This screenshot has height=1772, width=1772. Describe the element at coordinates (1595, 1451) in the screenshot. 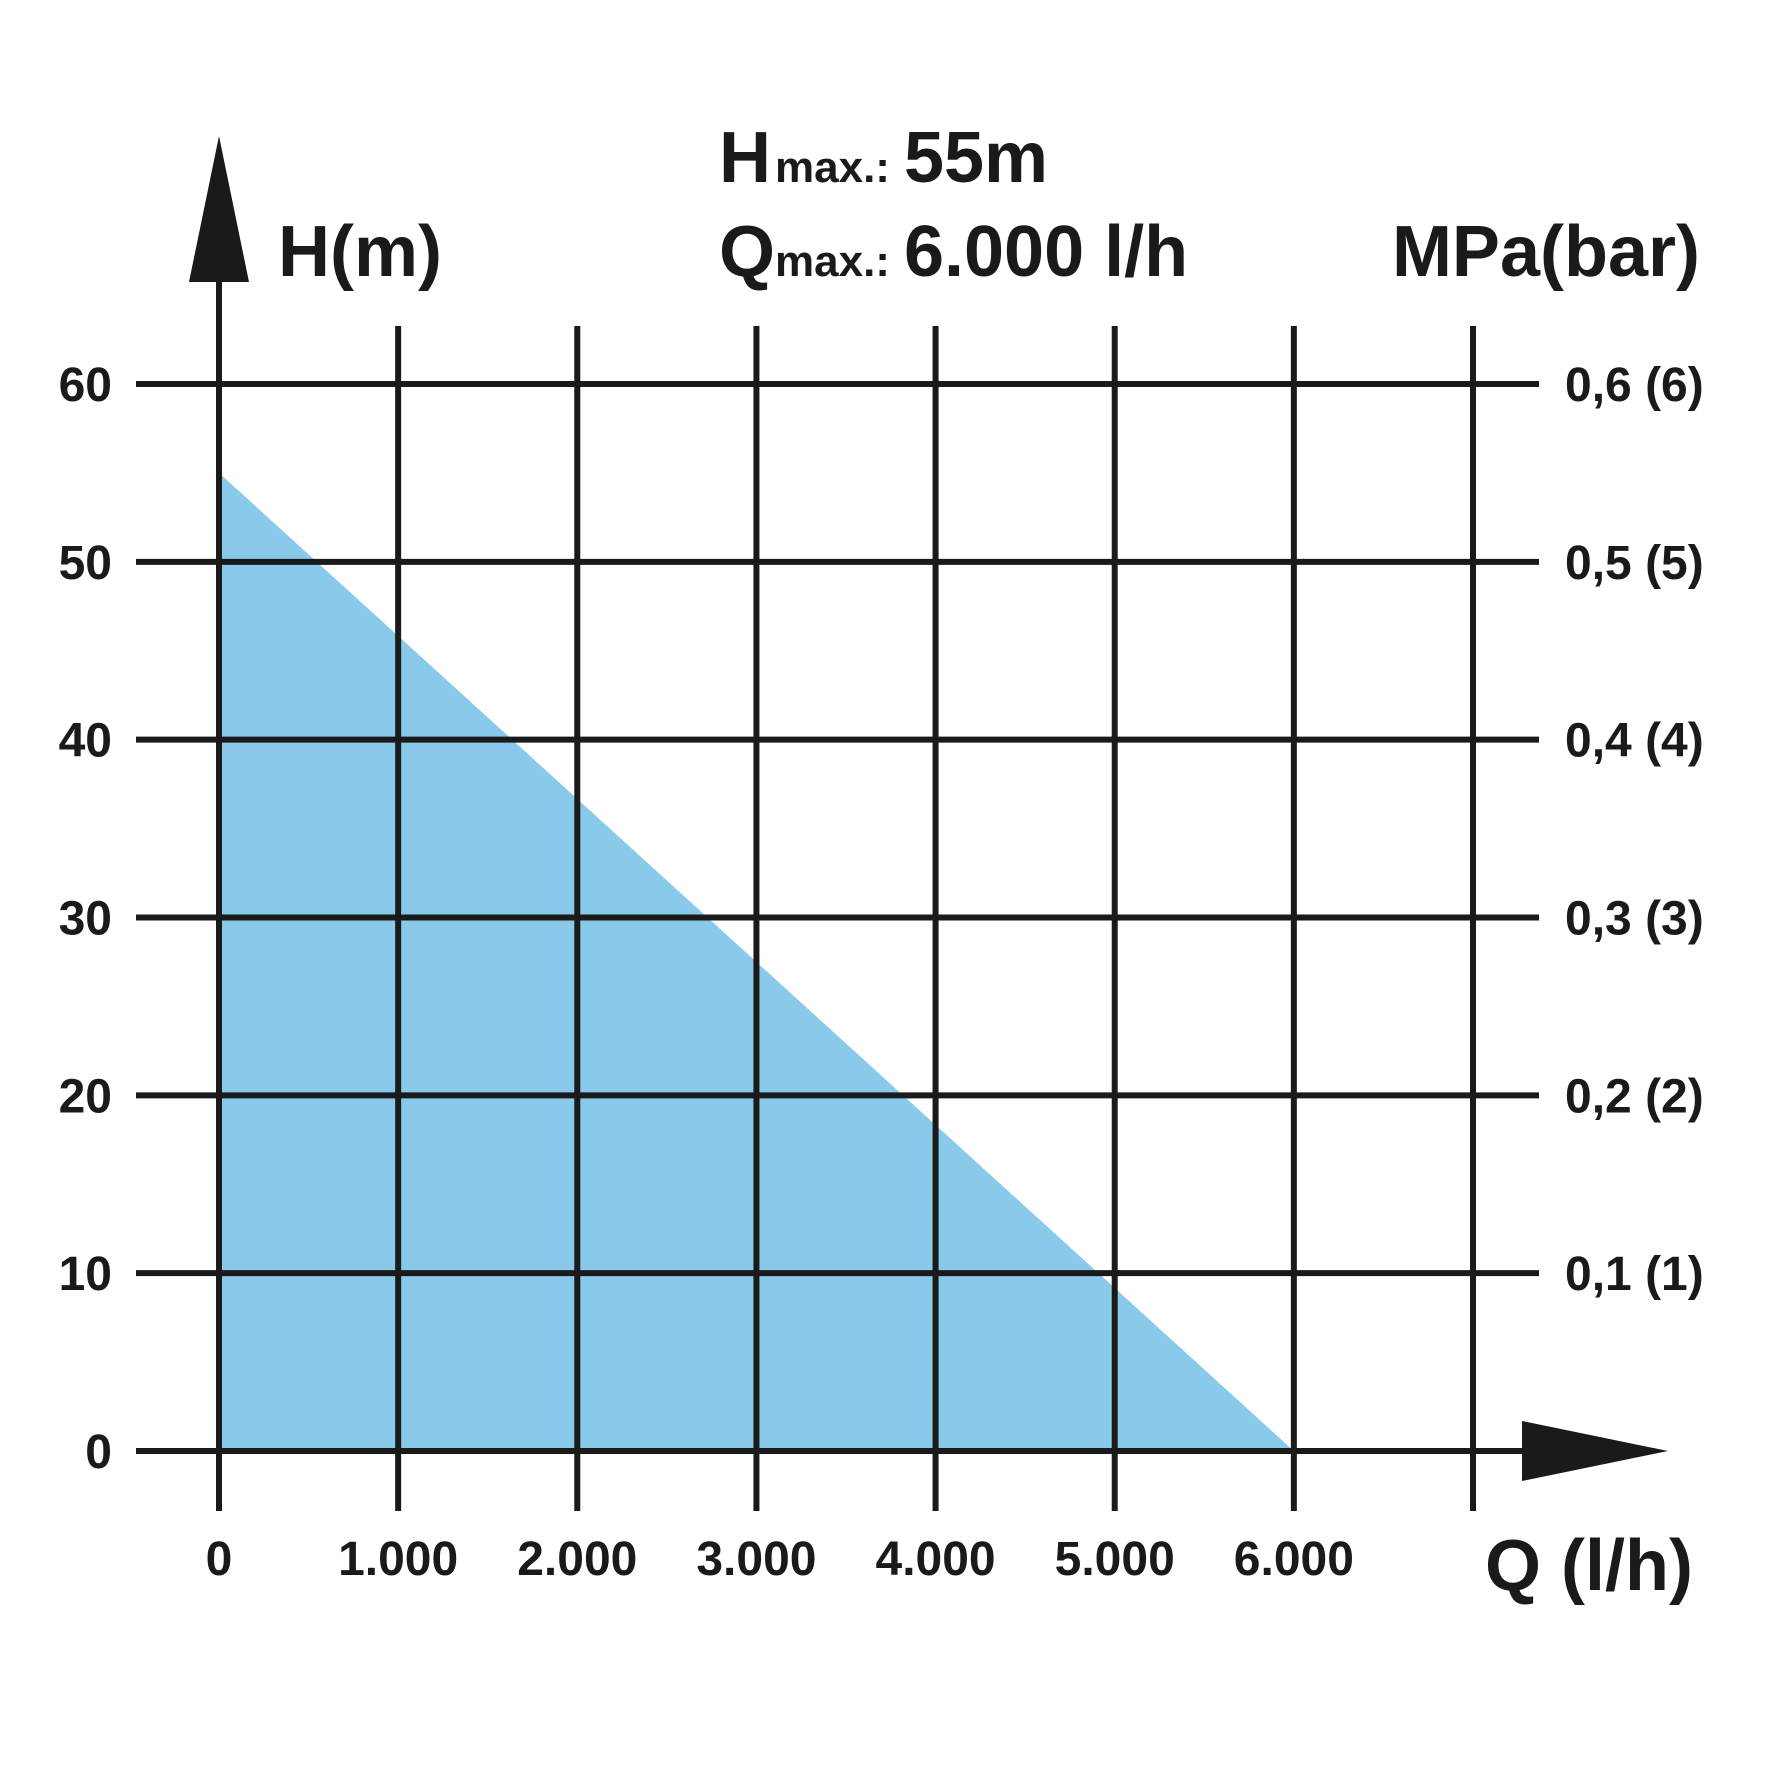

I see `x-axis-arrow` at that location.